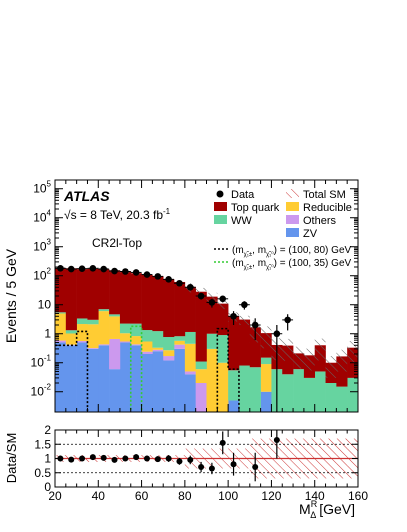  I want to click on legend-item: WW, so click(233, 221).